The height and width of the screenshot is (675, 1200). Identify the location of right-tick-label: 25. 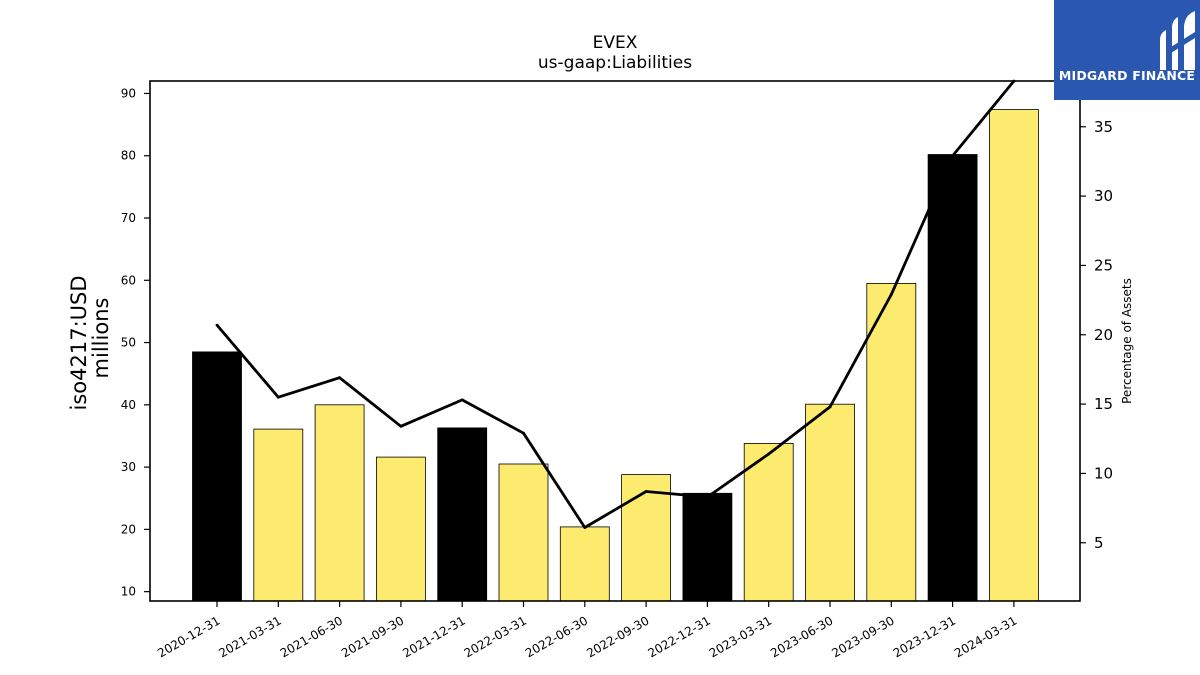
(1103, 265).